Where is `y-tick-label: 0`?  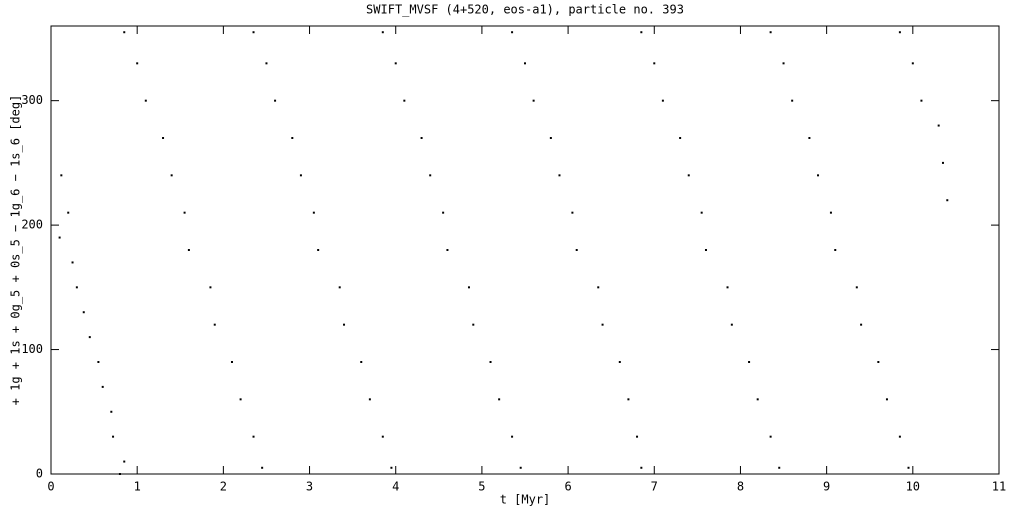
y-tick-label: 0 is located at coordinates (39, 474).